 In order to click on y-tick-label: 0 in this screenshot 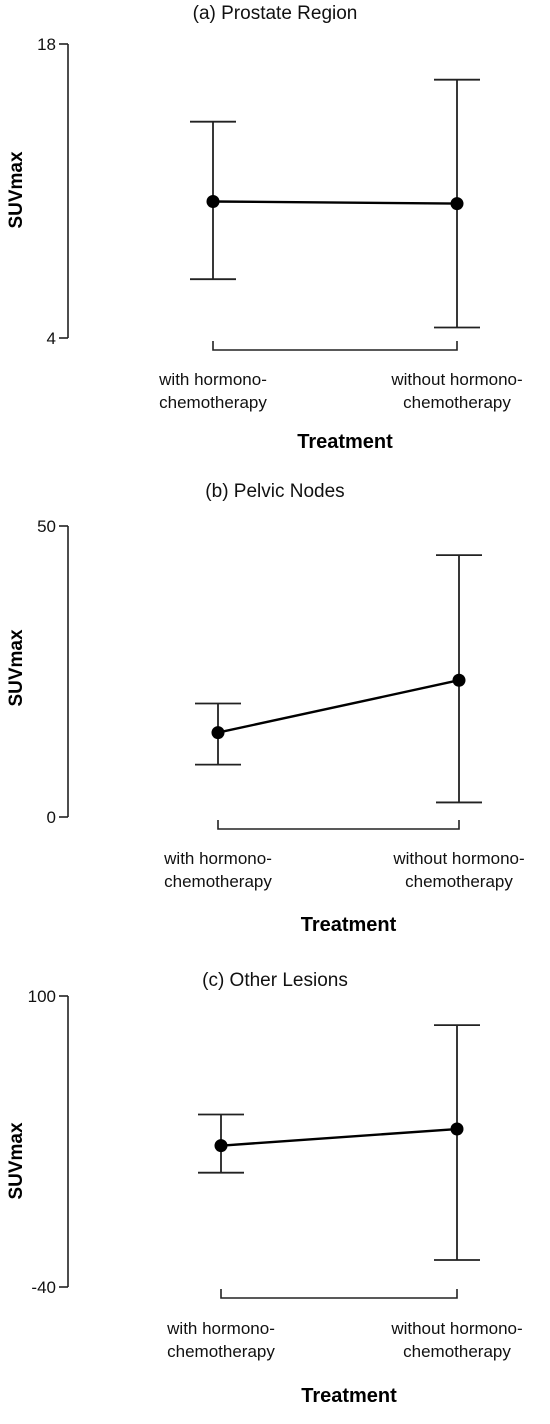, I will do `click(51, 817)`.